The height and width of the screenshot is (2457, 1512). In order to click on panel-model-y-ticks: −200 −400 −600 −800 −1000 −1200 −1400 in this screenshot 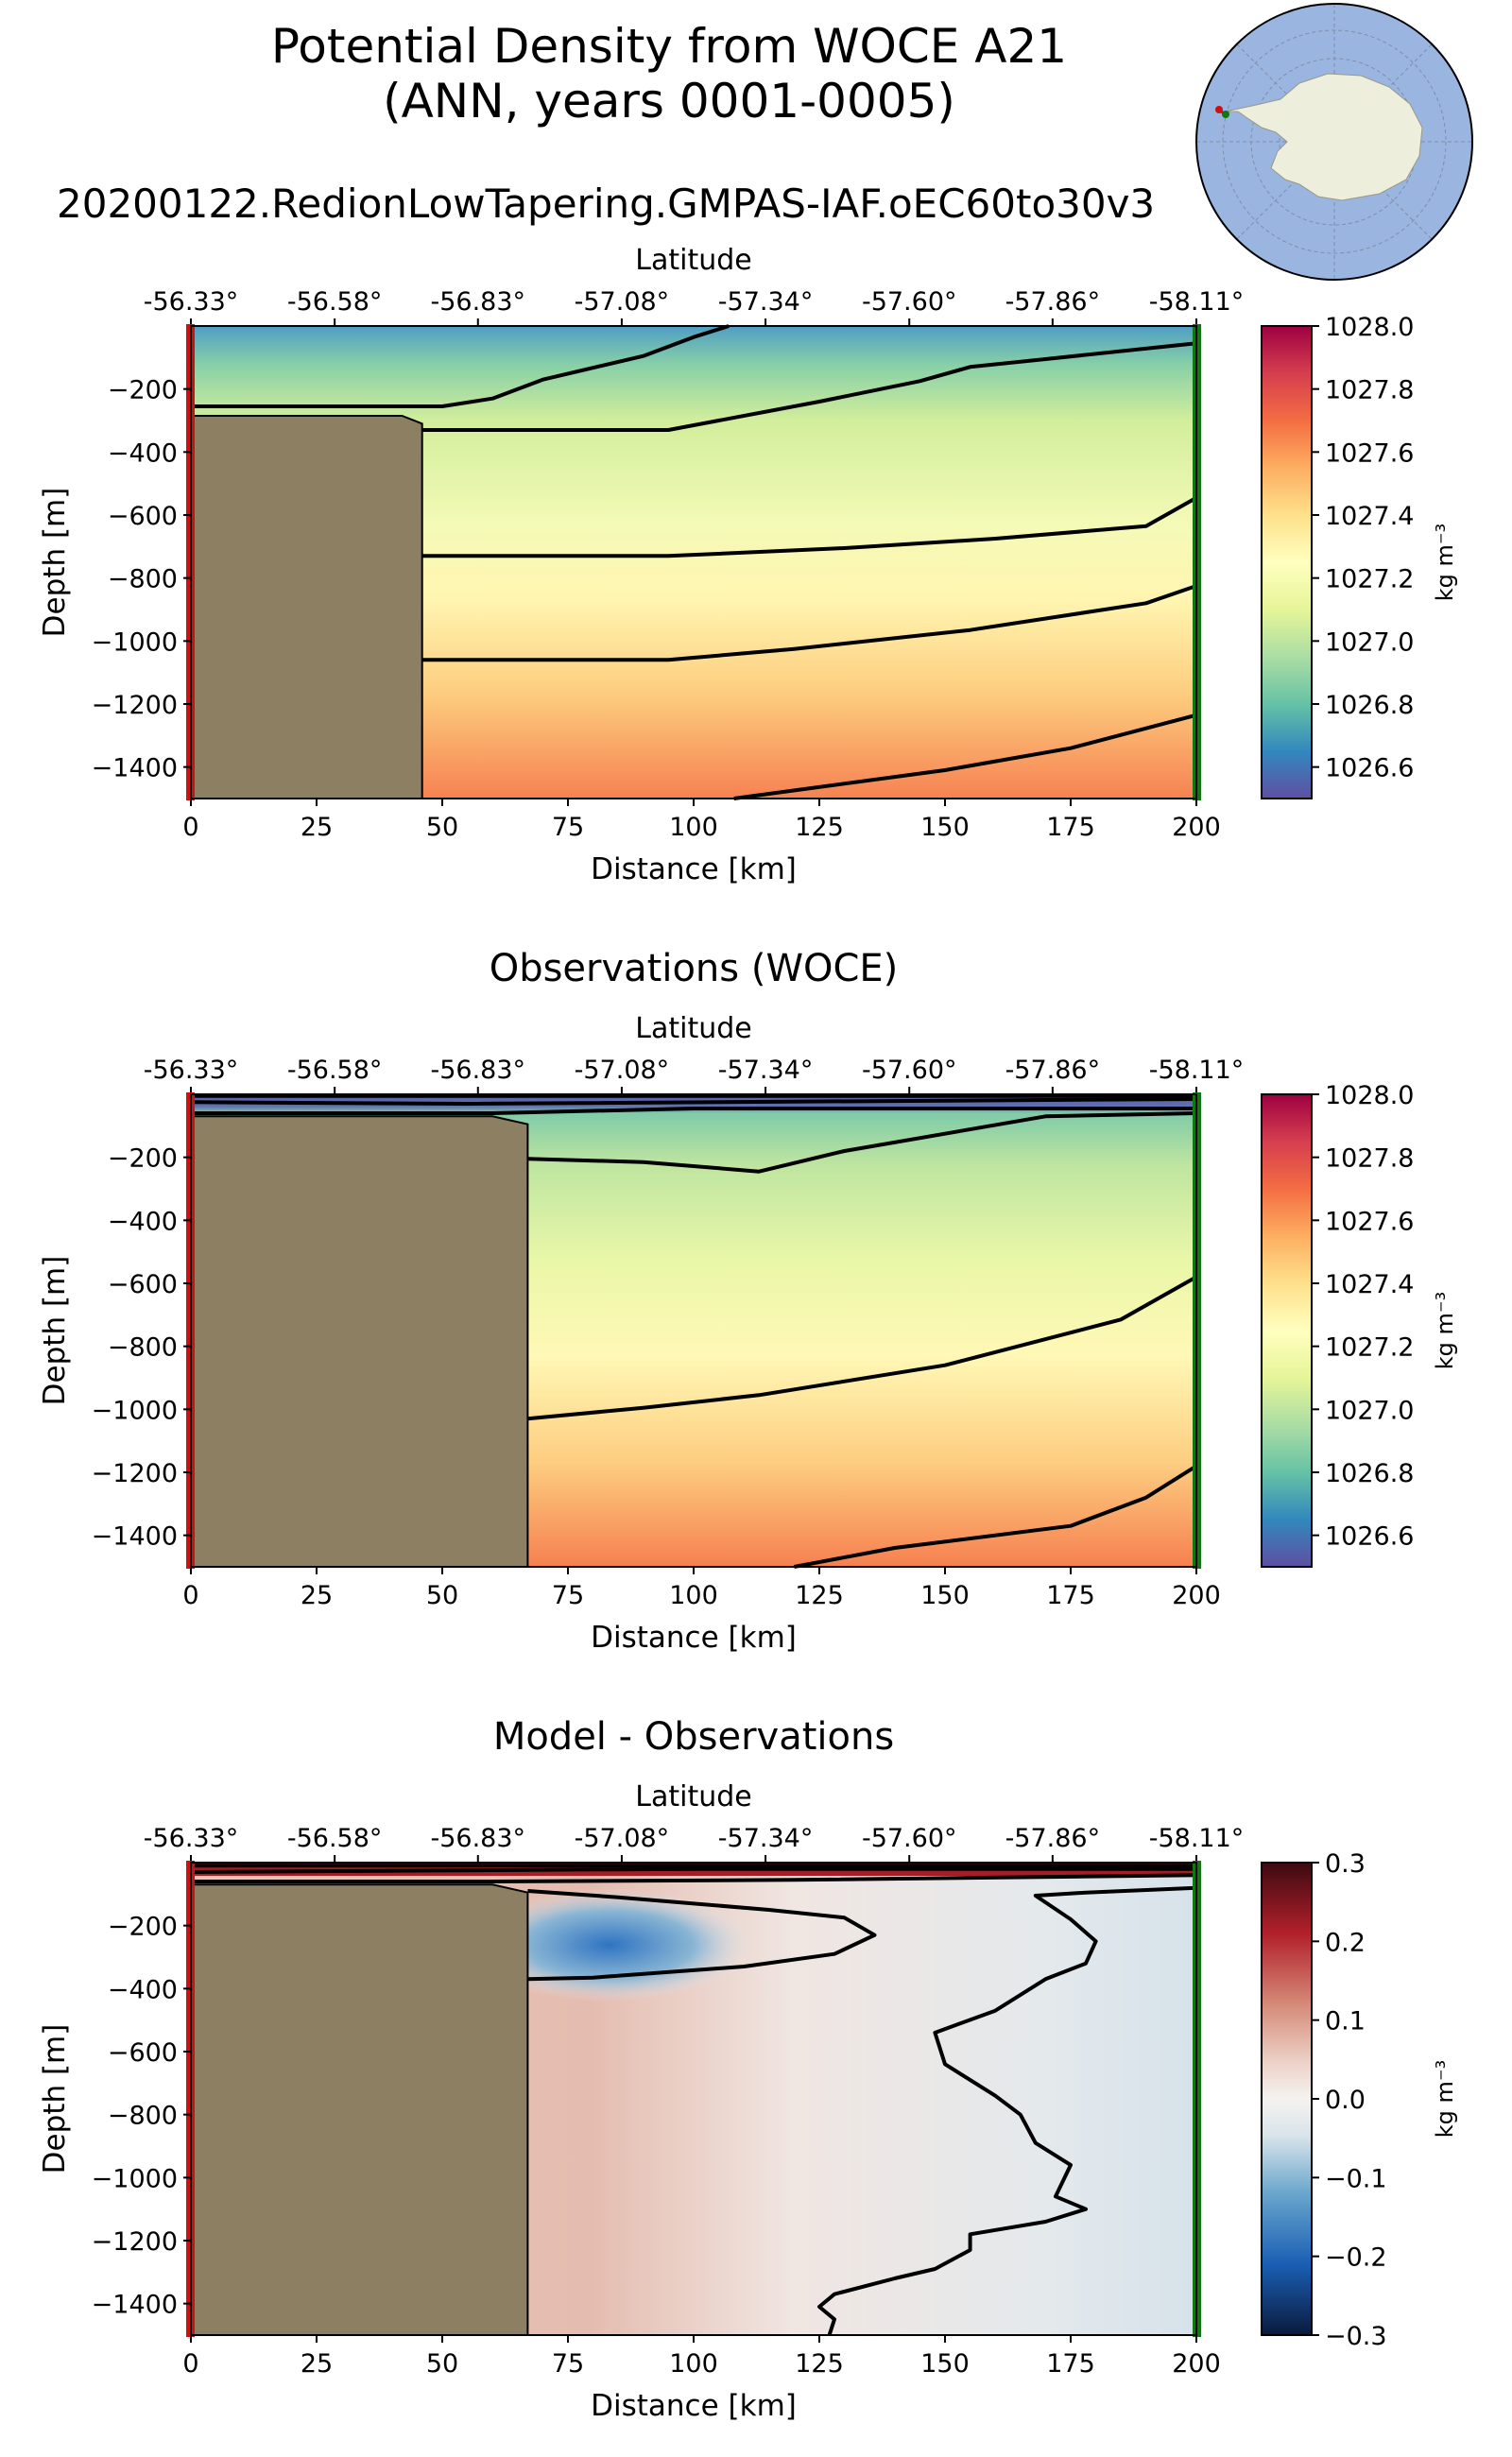, I will do `click(141, 579)`.